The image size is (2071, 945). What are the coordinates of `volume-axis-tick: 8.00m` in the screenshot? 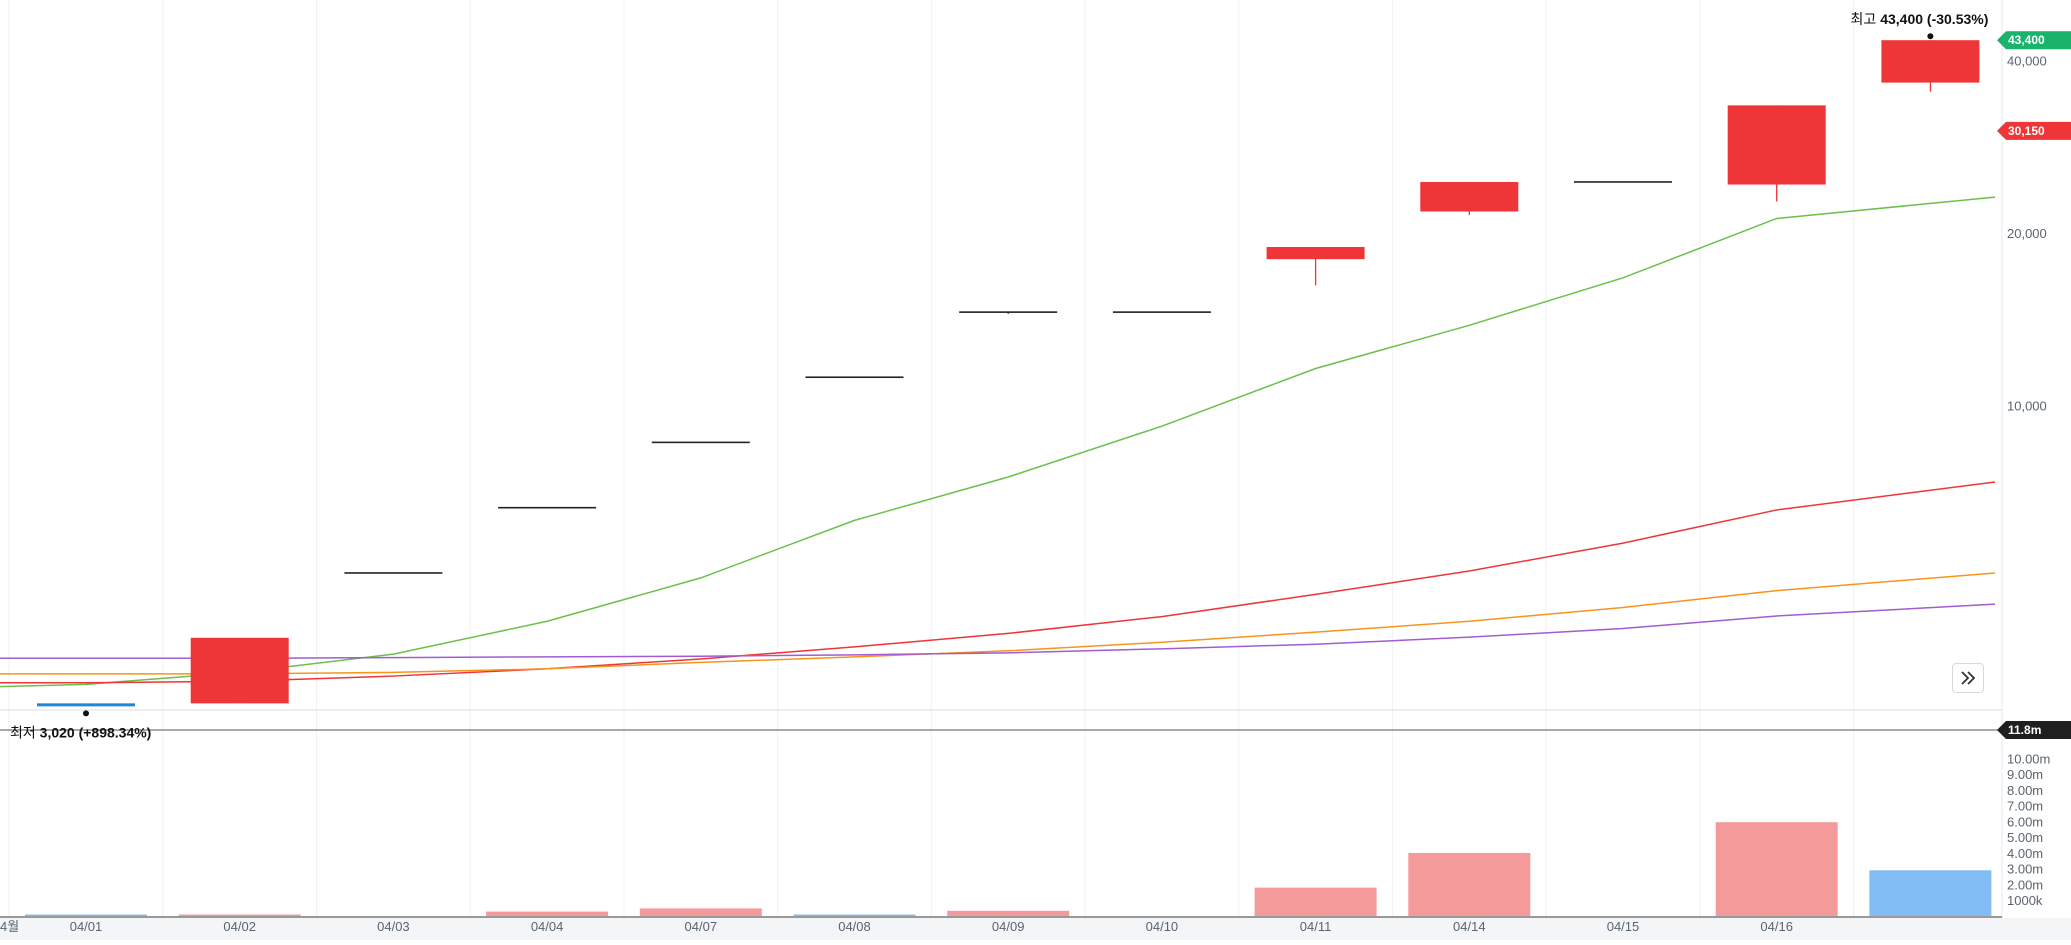 It's located at (2025, 790).